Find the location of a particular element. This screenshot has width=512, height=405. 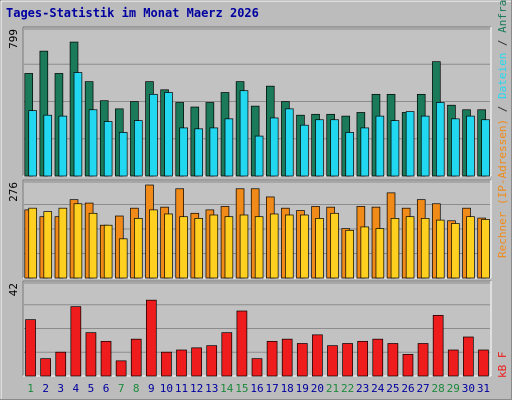

x-tick-label-29: 29 is located at coordinates (453, 388).